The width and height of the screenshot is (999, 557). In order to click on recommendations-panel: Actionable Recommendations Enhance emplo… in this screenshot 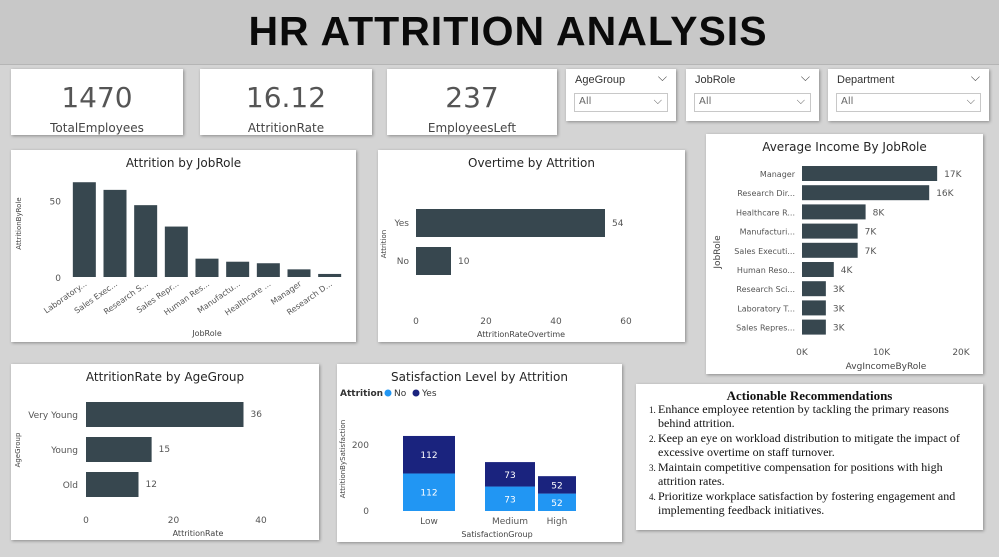, I will do `click(809, 457)`.